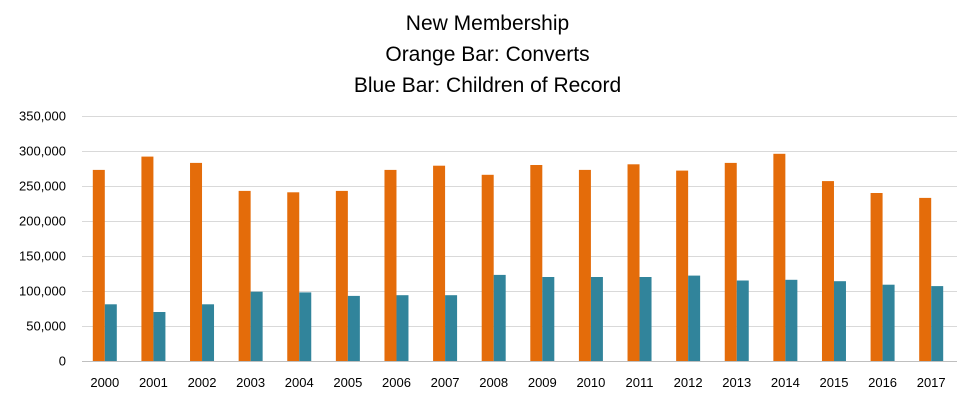 This screenshot has height=404, width=975. I want to click on x-tick-label: 2006, so click(396, 382).